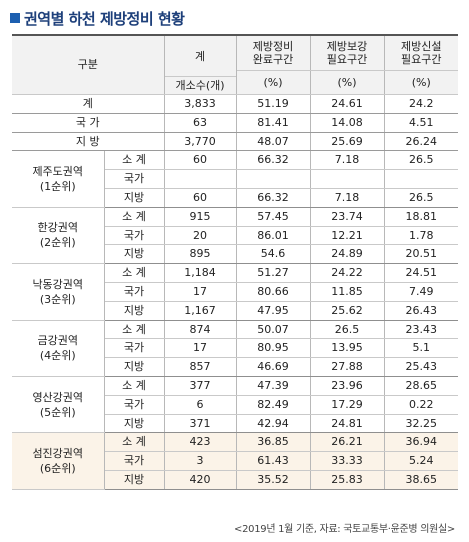  I want to click on complete-cell: 42.94, so click(273, 424).